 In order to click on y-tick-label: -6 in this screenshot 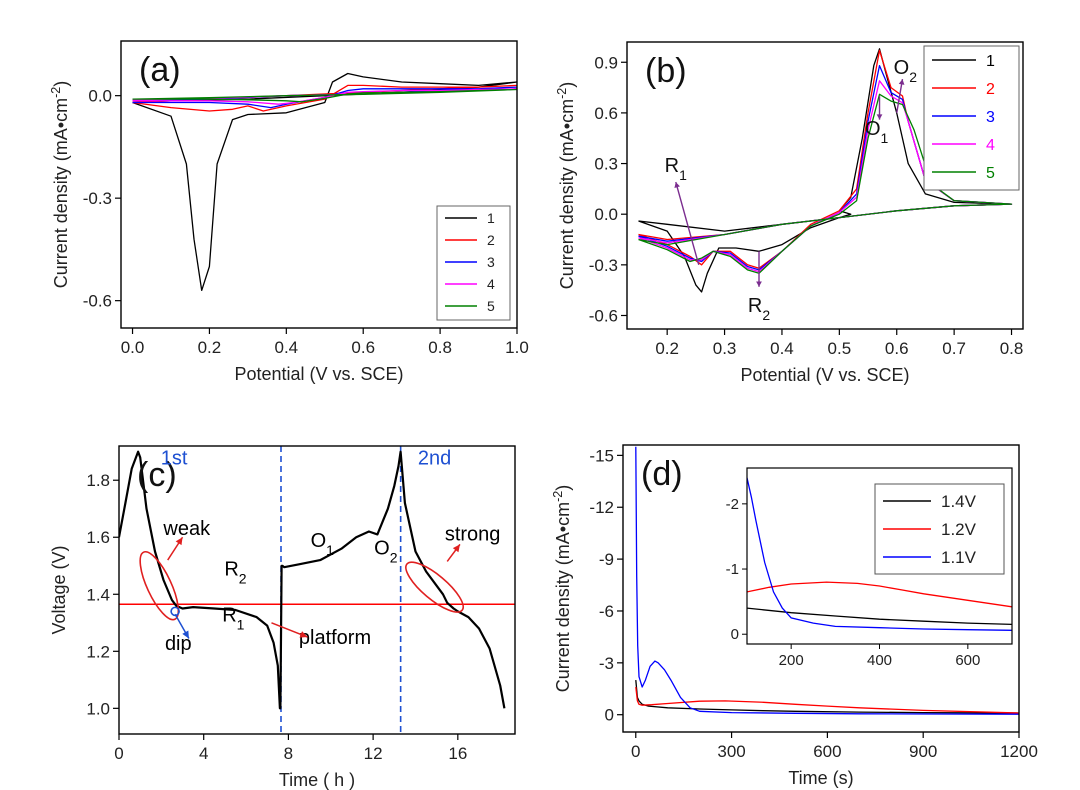, I will do `click(606, 611)`.